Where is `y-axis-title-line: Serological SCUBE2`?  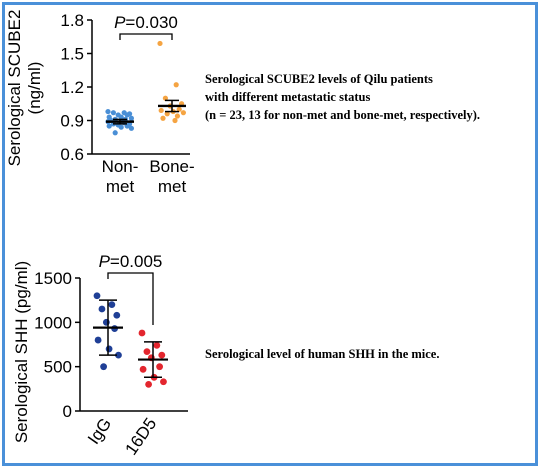 y-axis-title-line: Serological SCUBE2 is located at coordinates (14, 88).